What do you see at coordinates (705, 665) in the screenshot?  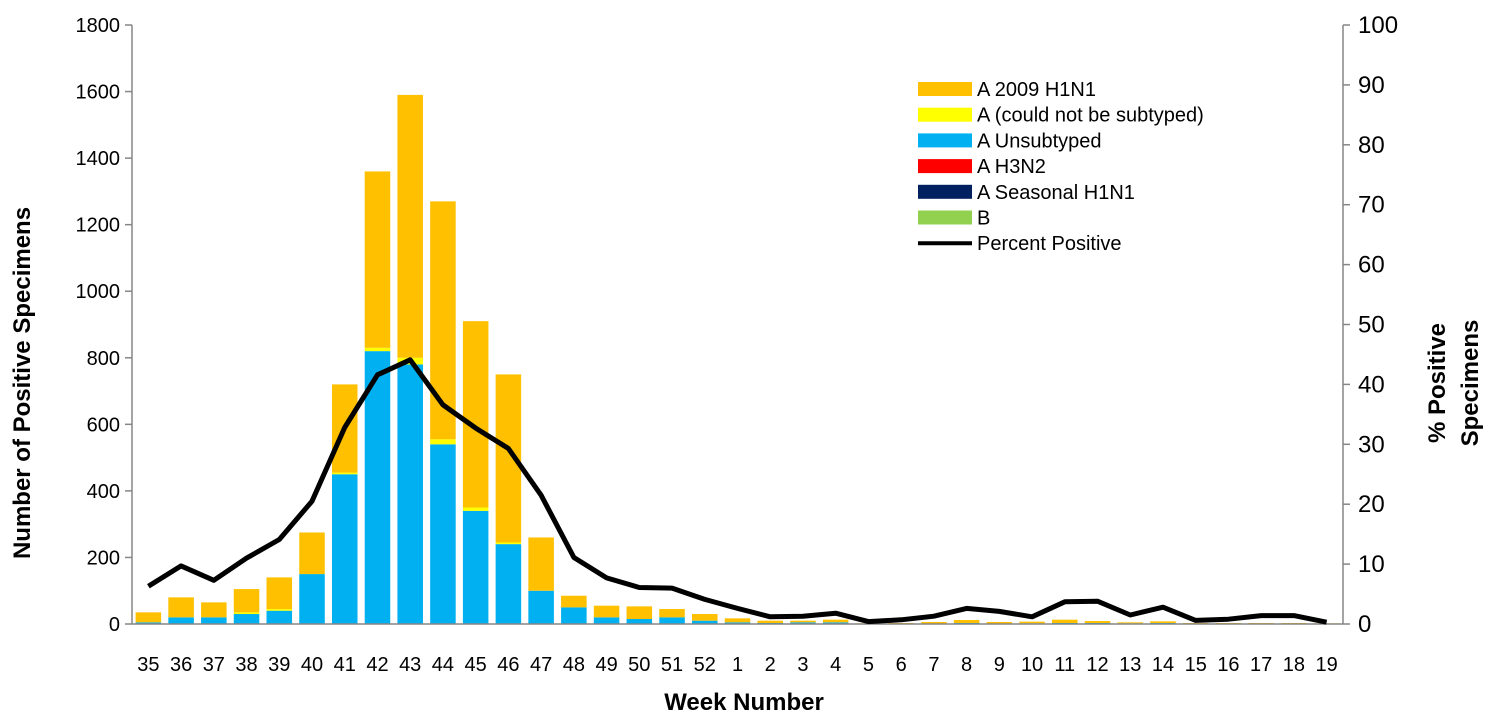 I see `x-tick-label: 52` at bounding box center [705, 665].